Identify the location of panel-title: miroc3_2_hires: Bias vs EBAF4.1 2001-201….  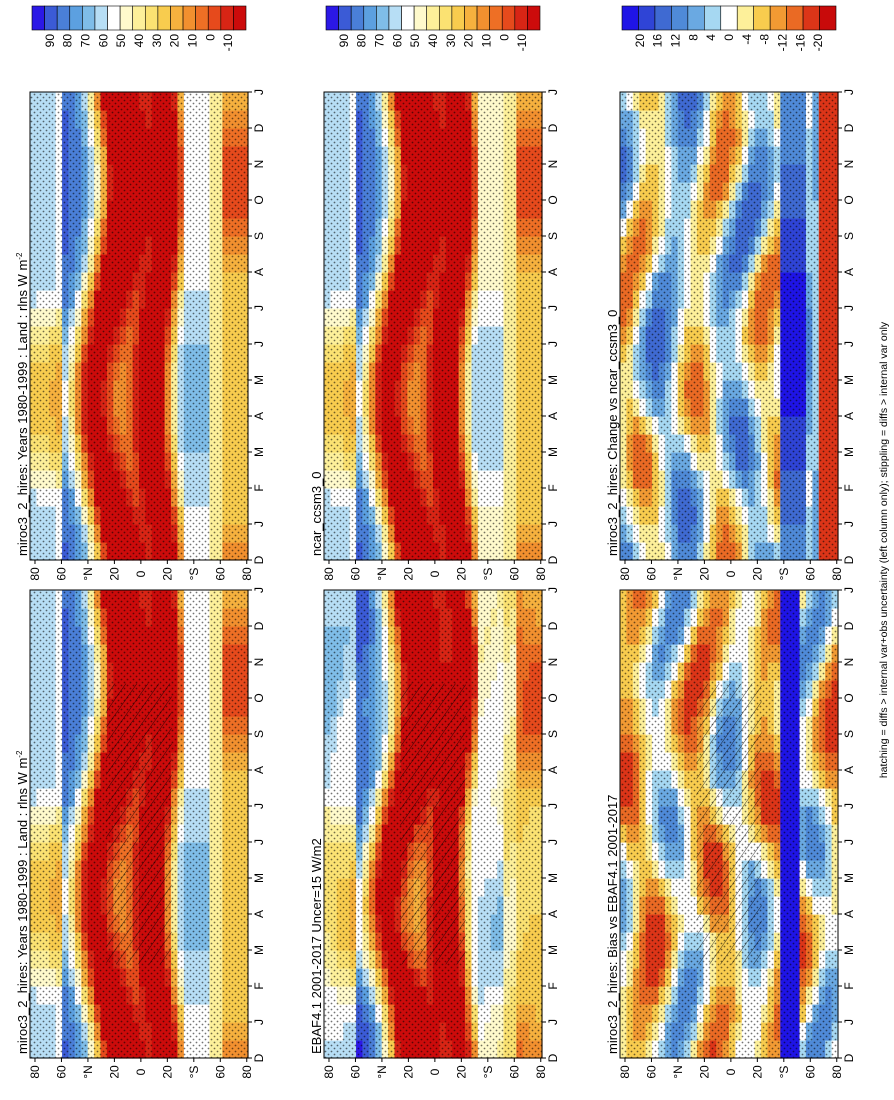
(612, 924).